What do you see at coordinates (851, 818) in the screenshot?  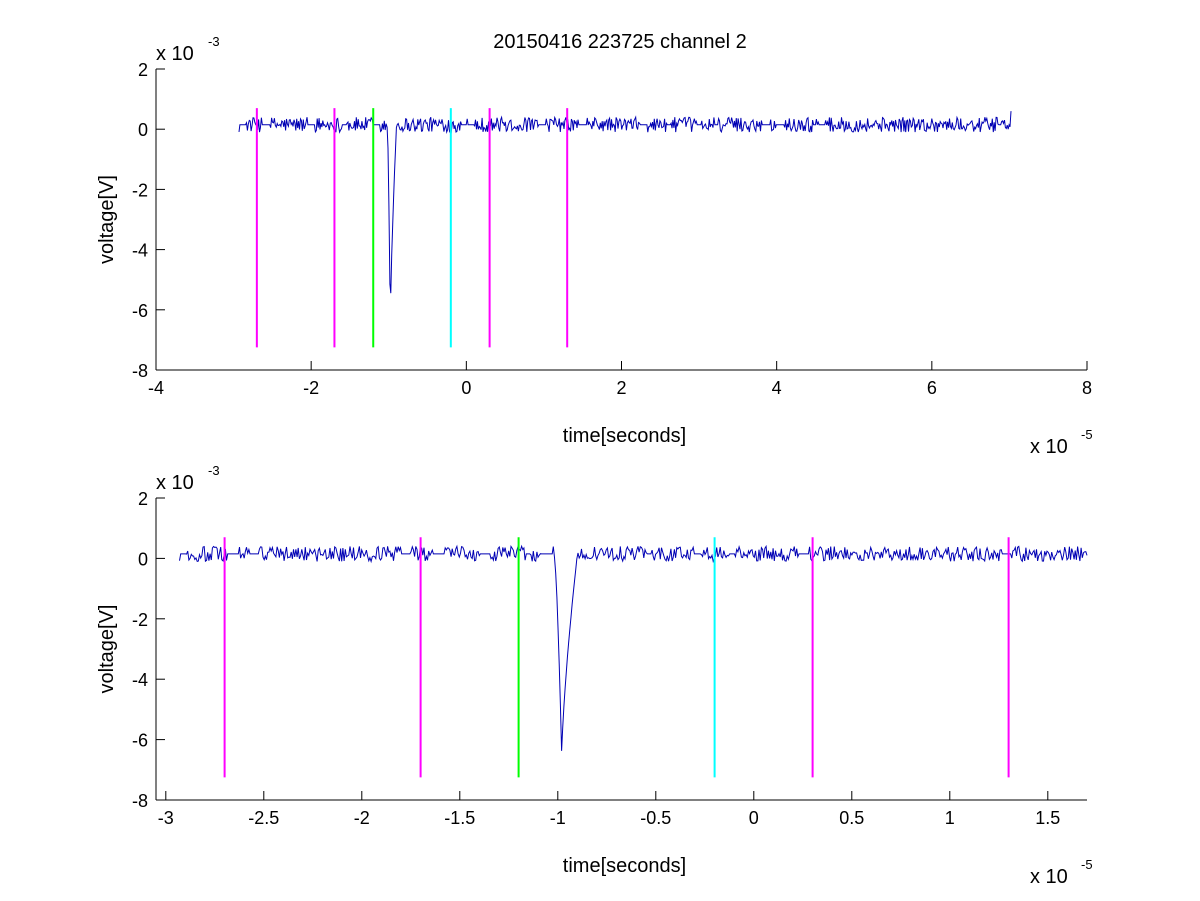 I see `x-tick-label: 0.5` at bounding box center [851, 818].